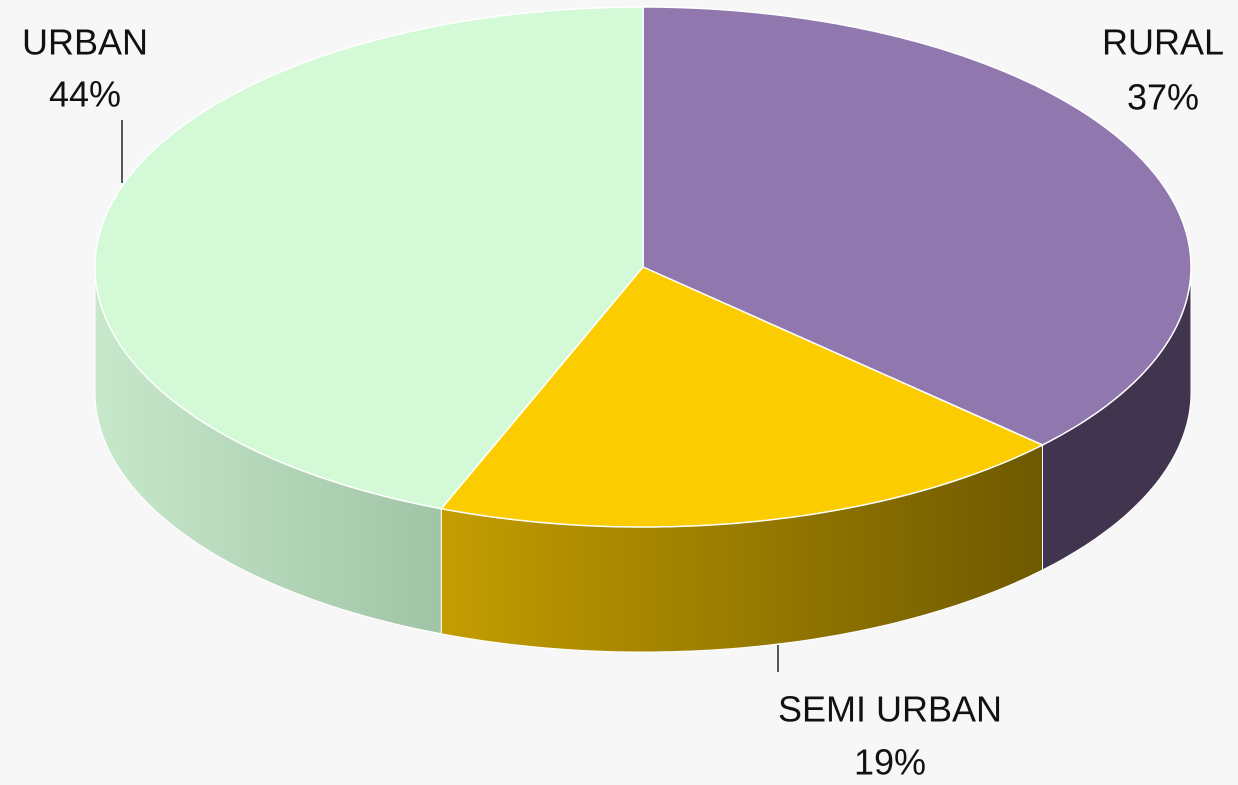  Describe the element at coordinates (1163, 97) in the screenshot. I see `value-label: 37%` at that location.